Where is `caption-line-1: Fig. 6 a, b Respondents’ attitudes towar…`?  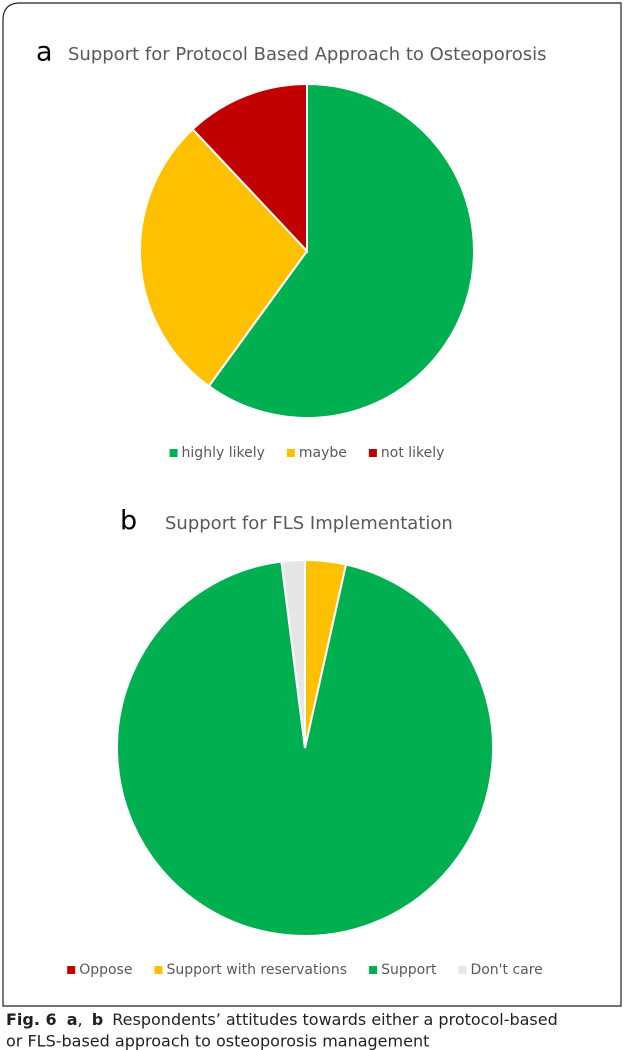 caption-line-1: Fig. 6 a, b Respondents’ attitudes towar… is located at coordinates (282, 1019).